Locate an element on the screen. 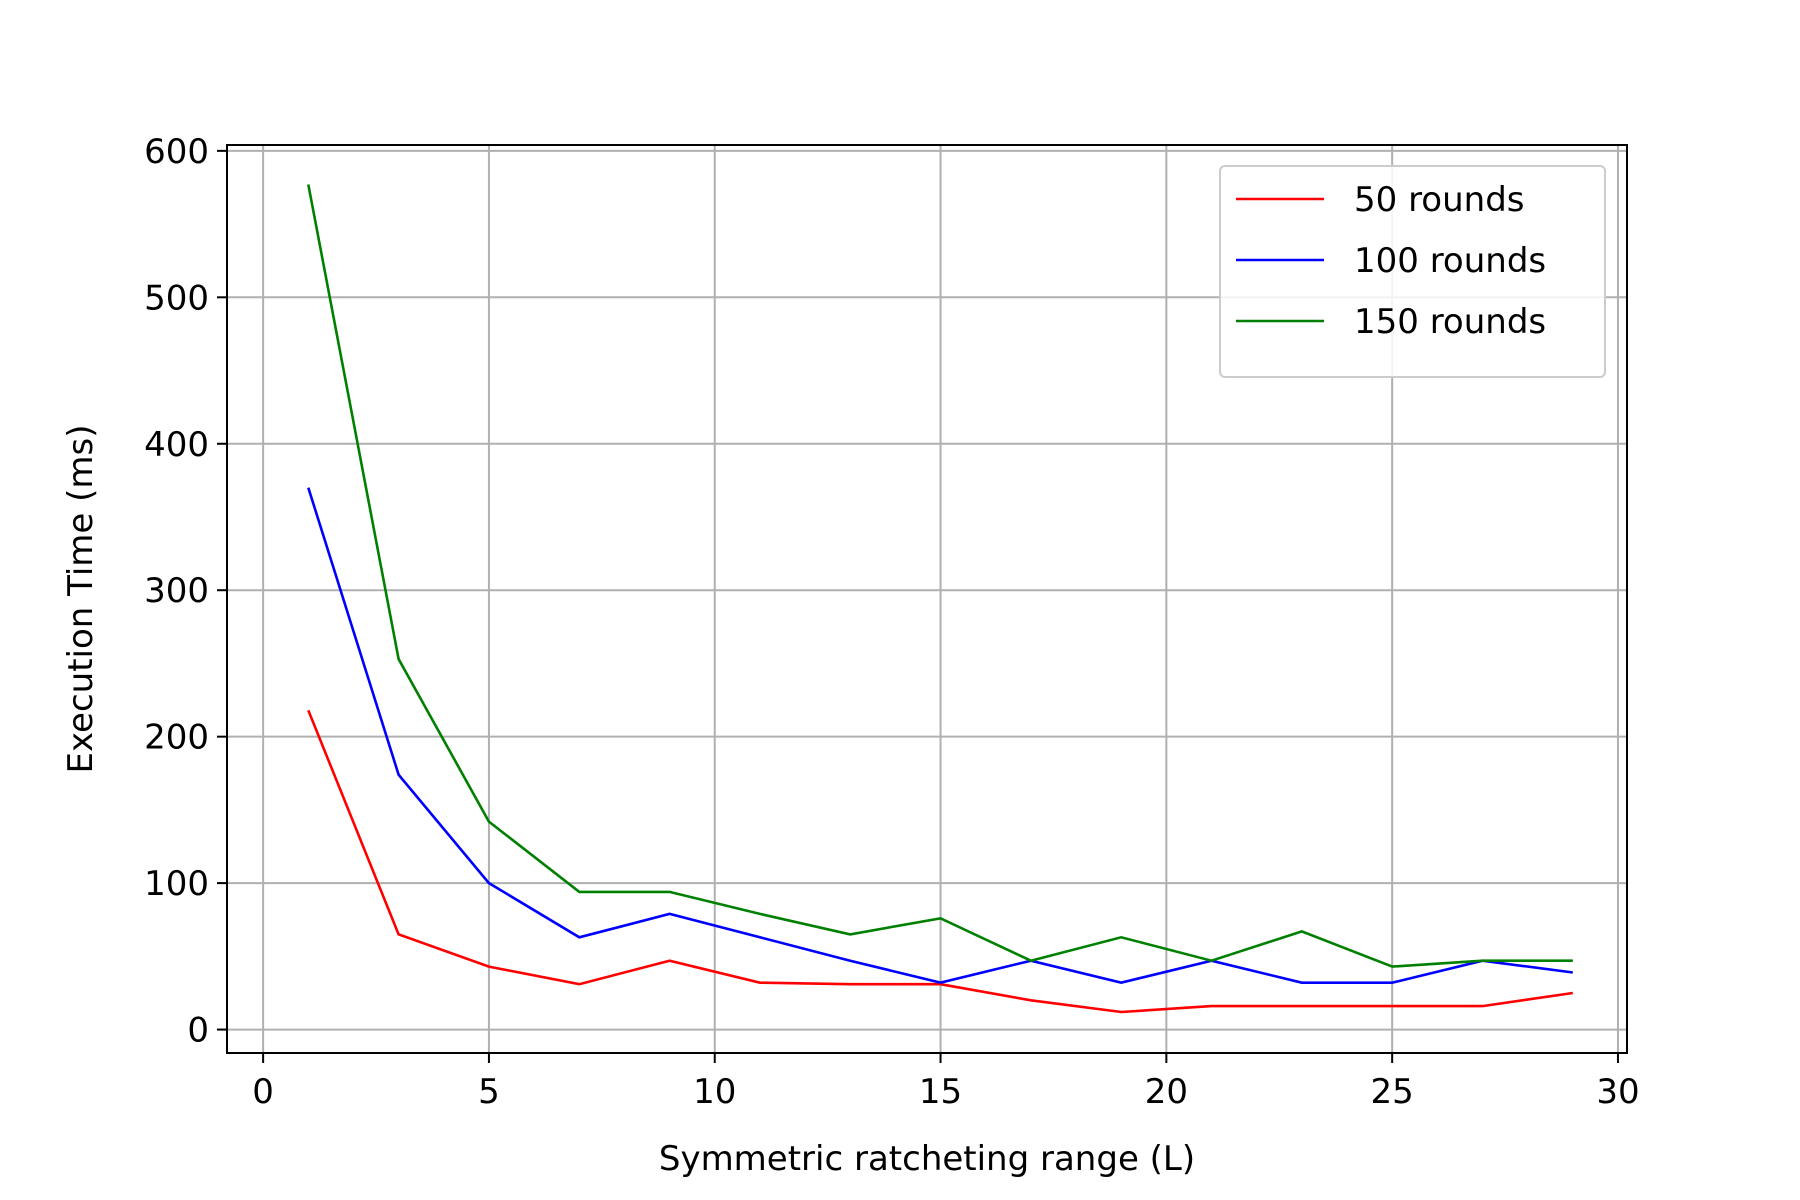  legend: 50 rounds 100 rounds 150 rounds is located at coordinates (1412, 271).